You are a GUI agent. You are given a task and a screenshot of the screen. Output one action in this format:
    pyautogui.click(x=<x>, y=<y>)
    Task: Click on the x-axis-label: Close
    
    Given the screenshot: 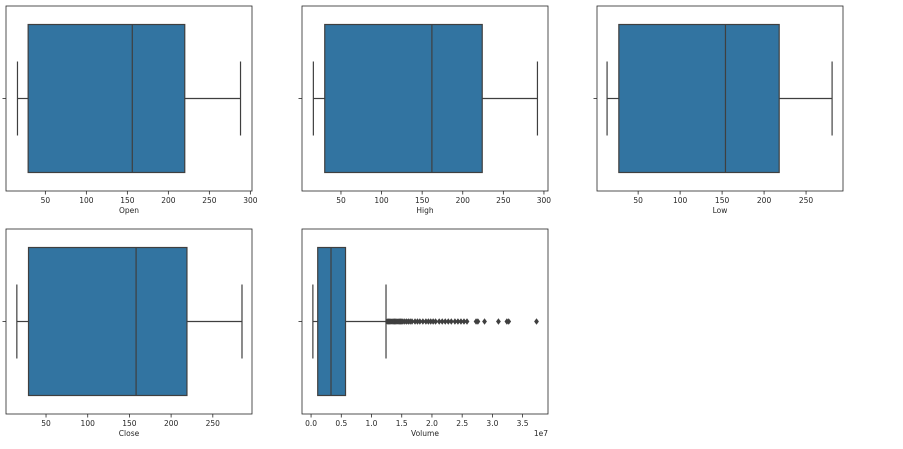 What is the action you would take?
    pyautogui.click(x=129, y=433)
    